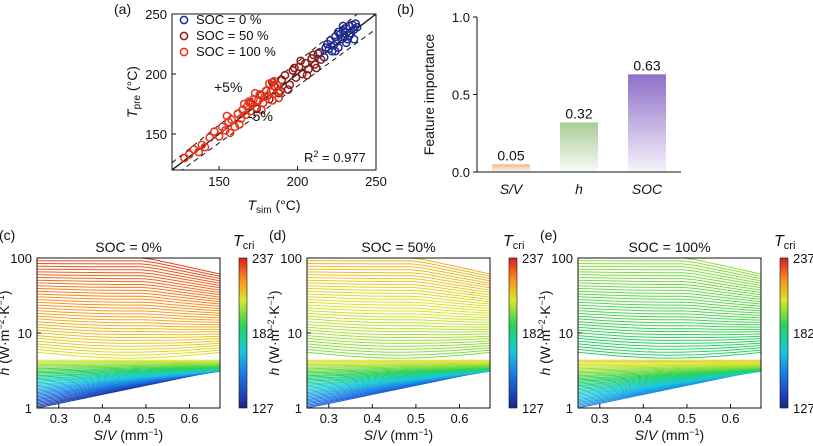  I want to click on y-tick-label: 0.0, so click(461, 172).